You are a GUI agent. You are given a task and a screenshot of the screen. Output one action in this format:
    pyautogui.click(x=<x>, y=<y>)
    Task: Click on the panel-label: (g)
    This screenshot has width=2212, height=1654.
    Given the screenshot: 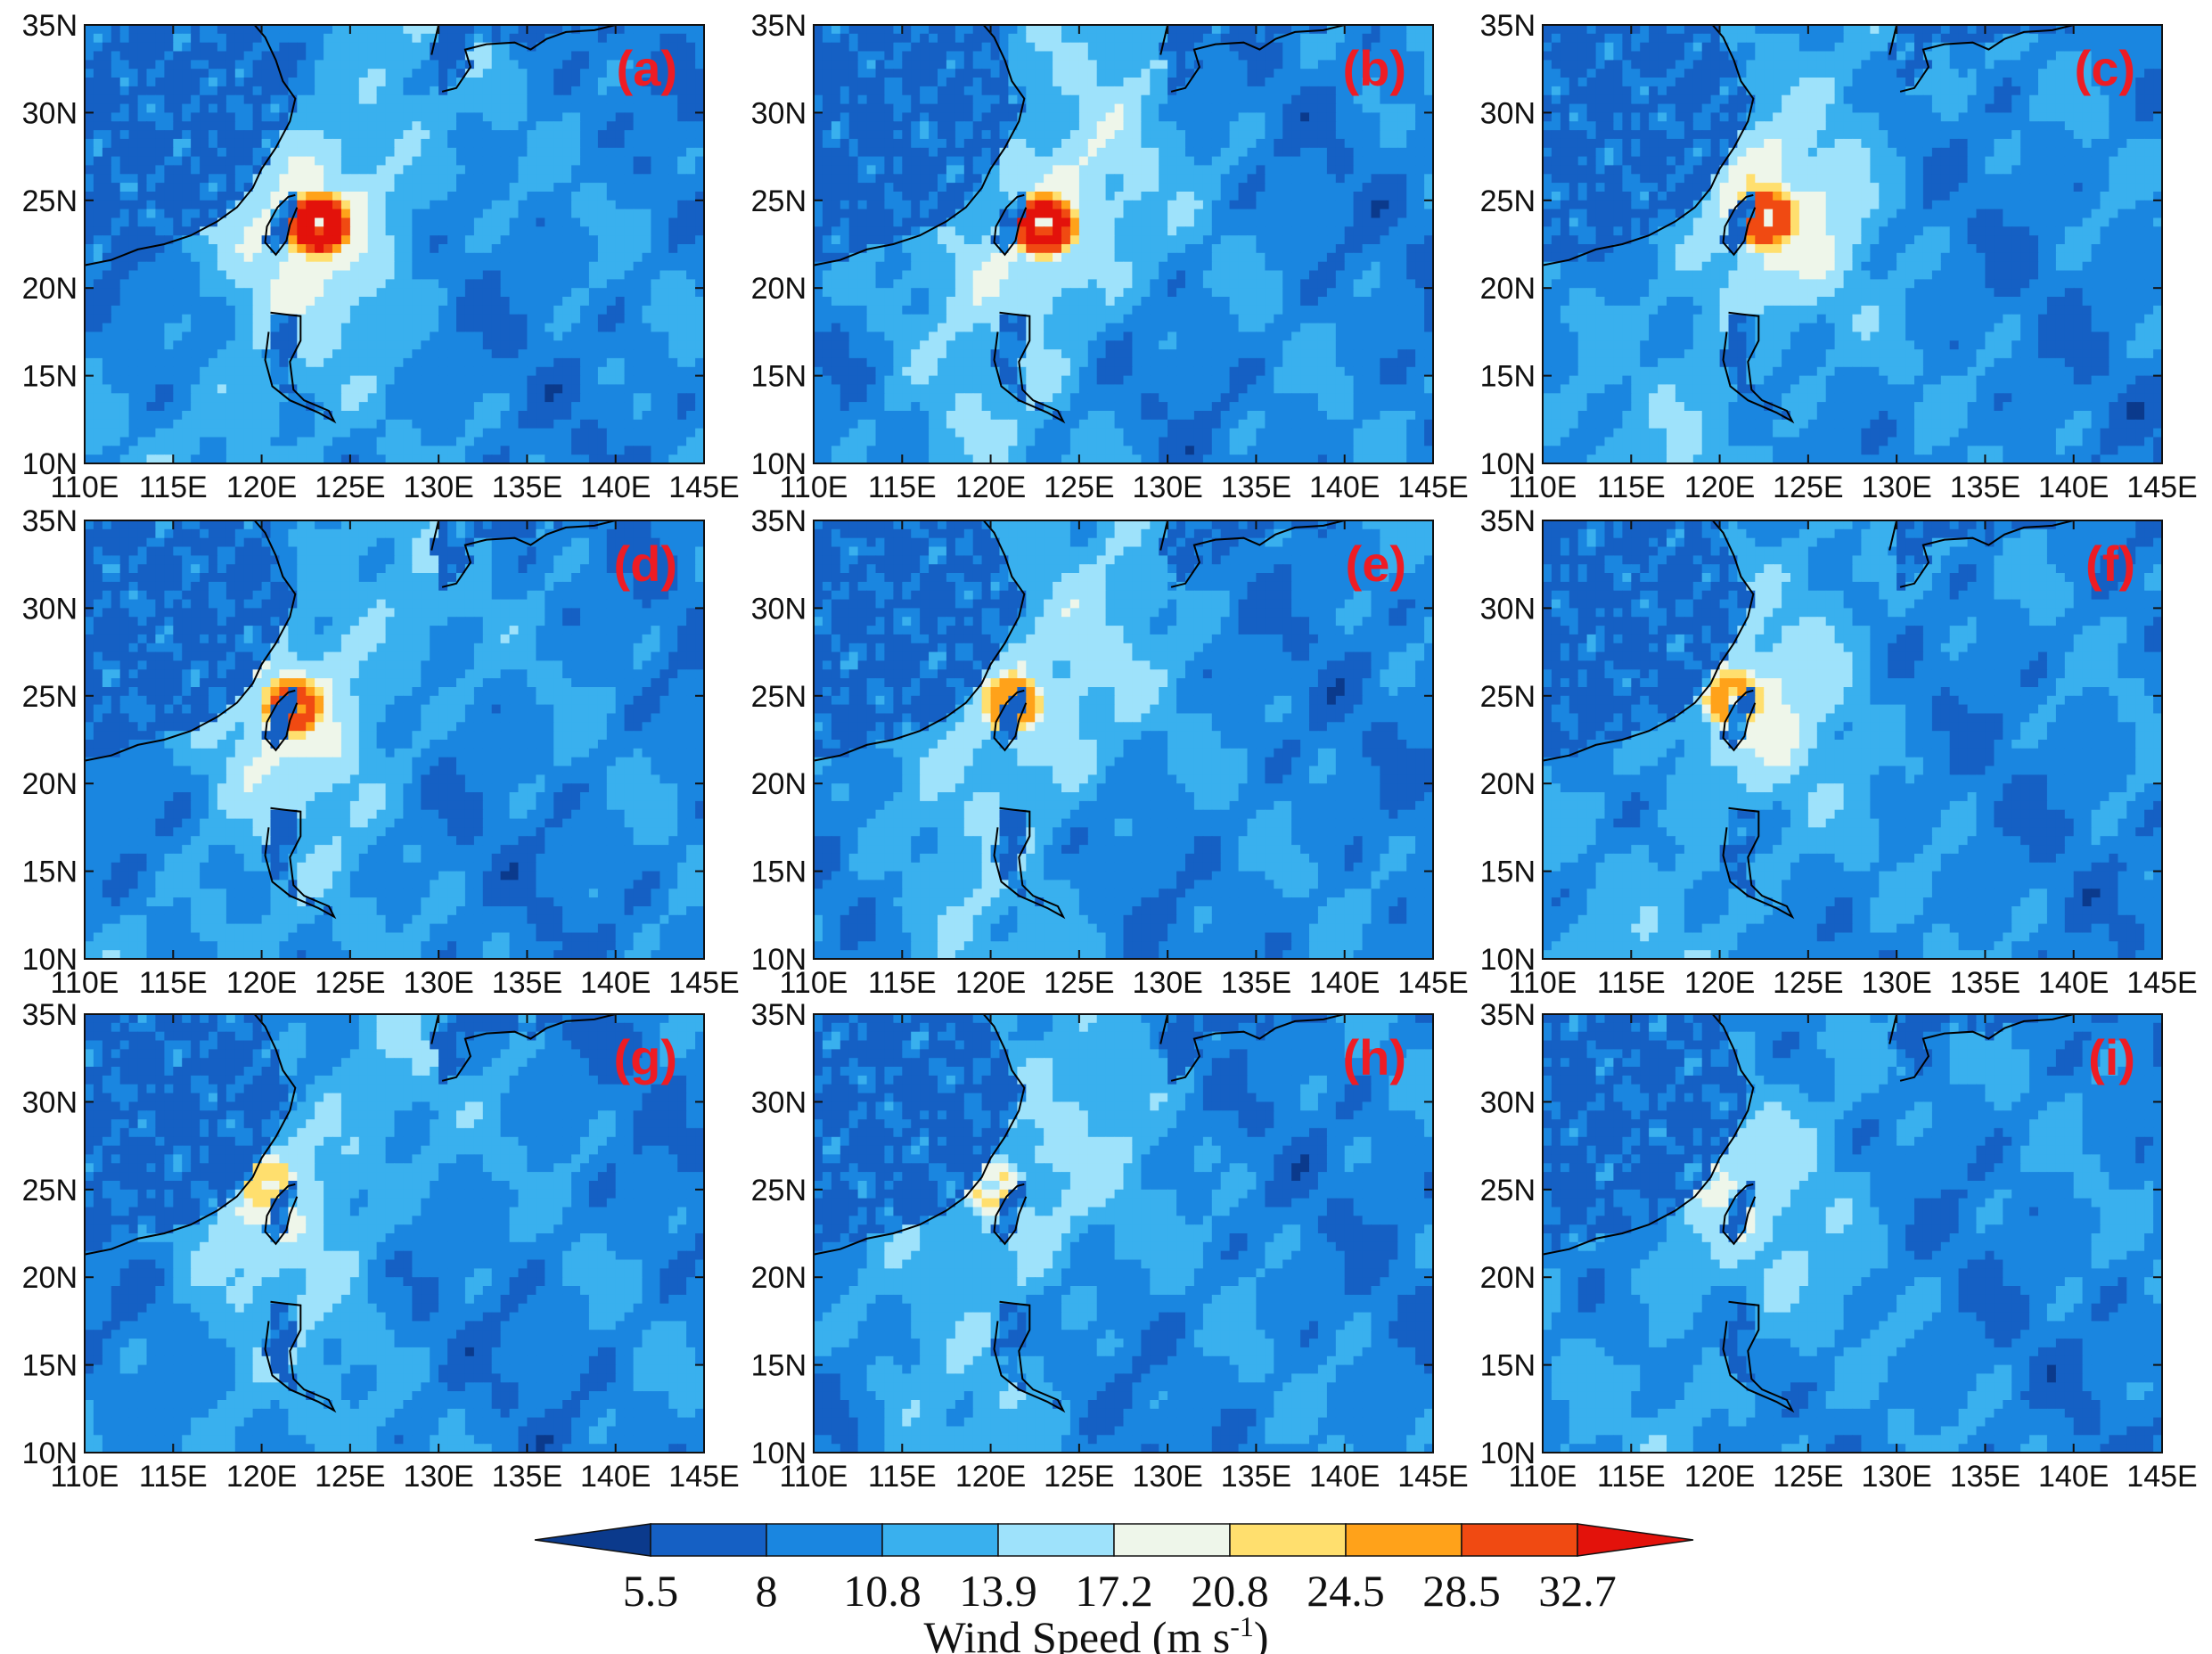 What is the action you would take?
    pyautogui.click(x=645, y=1057)
    